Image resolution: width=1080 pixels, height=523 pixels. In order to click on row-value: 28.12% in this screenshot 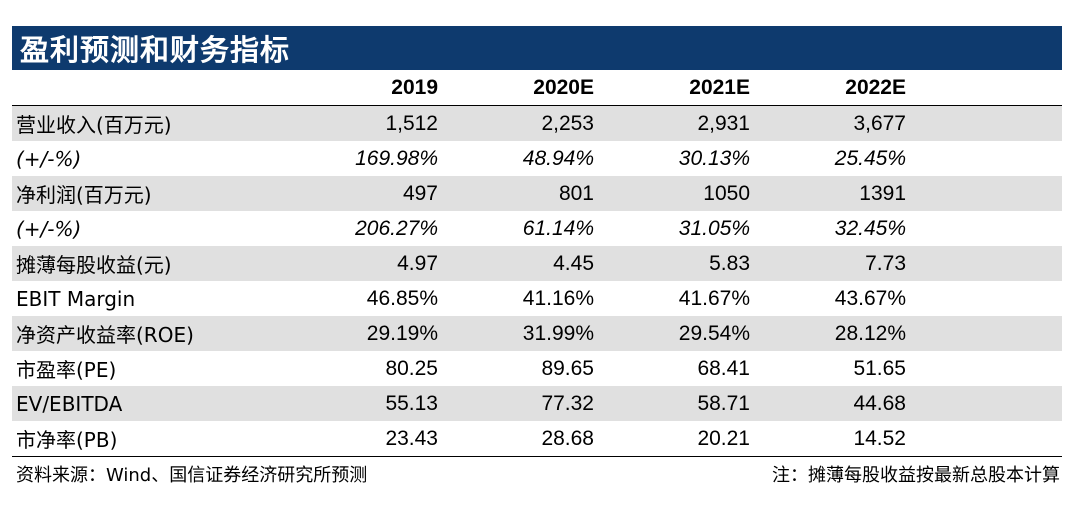, I will do `click(828, 333)`.